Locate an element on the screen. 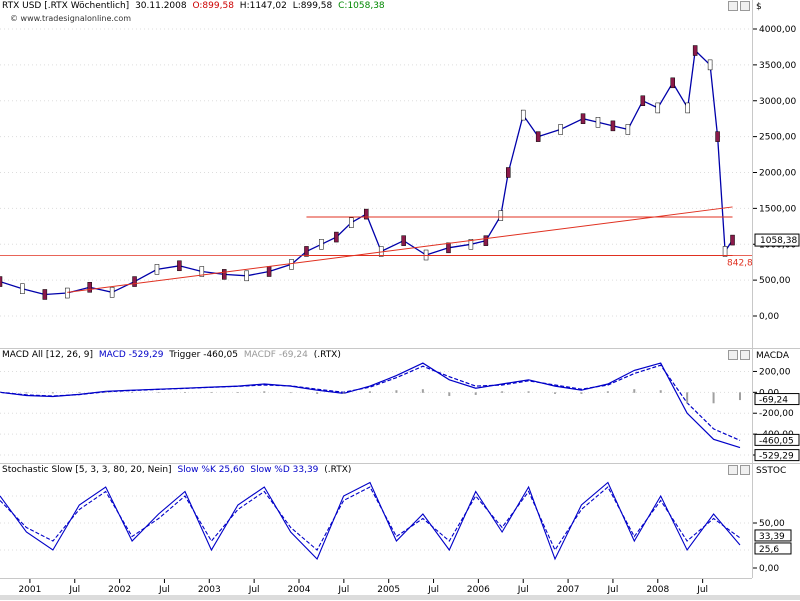 This screenshot has width=800, height=601. last-value-box is located at coordinates (777, 240).